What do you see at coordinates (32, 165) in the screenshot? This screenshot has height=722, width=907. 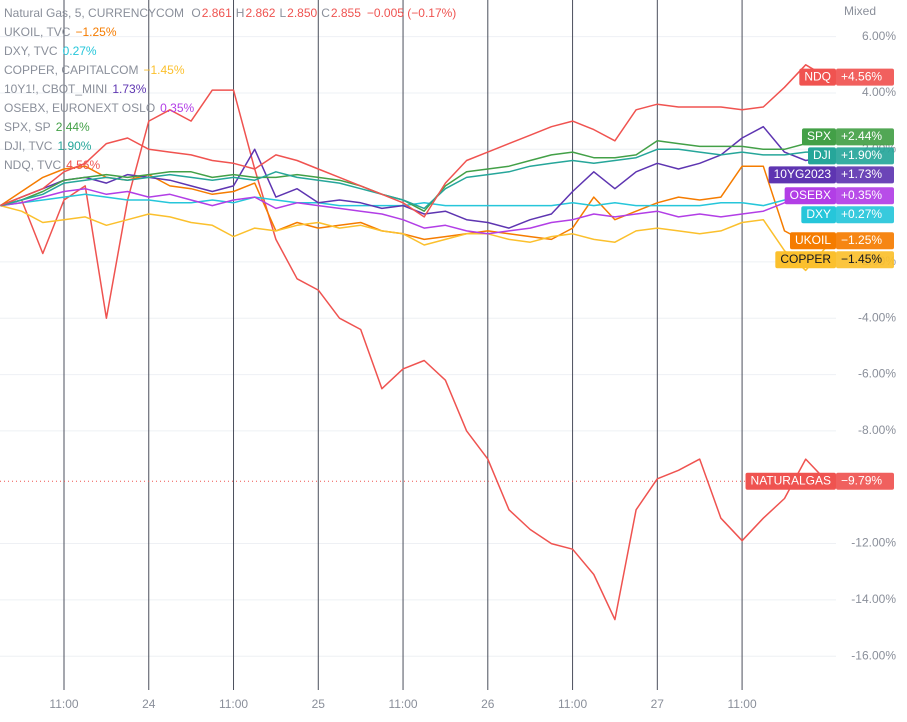 I see `legend-name: NDQ, TVC` at bounding box center [32, 165].